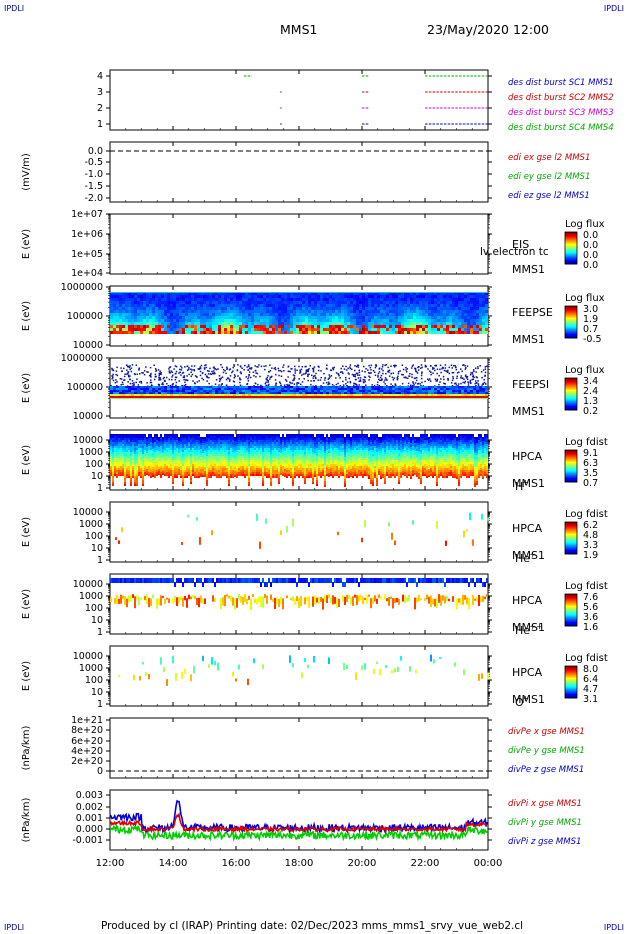 This screenshot has height=934, width=630. Describe the element at coordinates (93, 186) in the screenshot. I see `y-tick-label: -1.5` at that location.